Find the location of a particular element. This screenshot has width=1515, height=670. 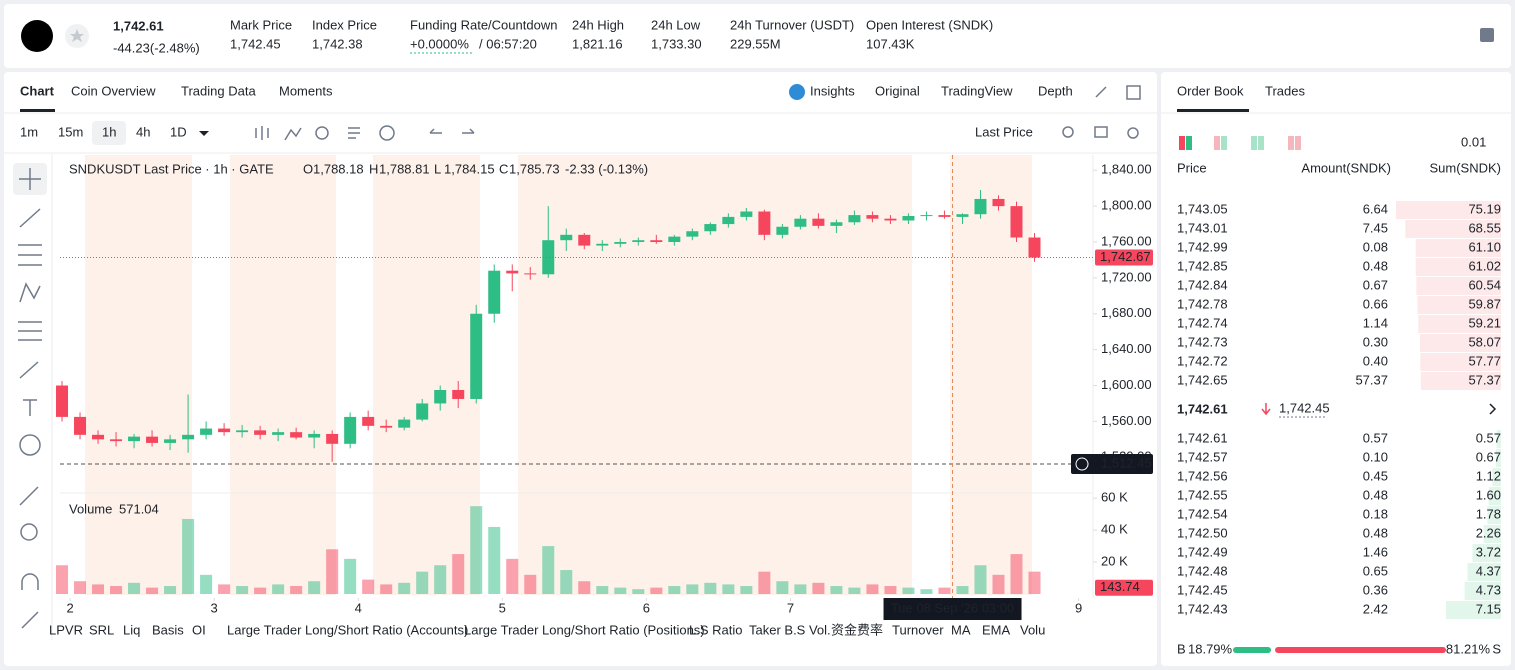

book-sum: 1.78 is located at coordinates (1488, 513).